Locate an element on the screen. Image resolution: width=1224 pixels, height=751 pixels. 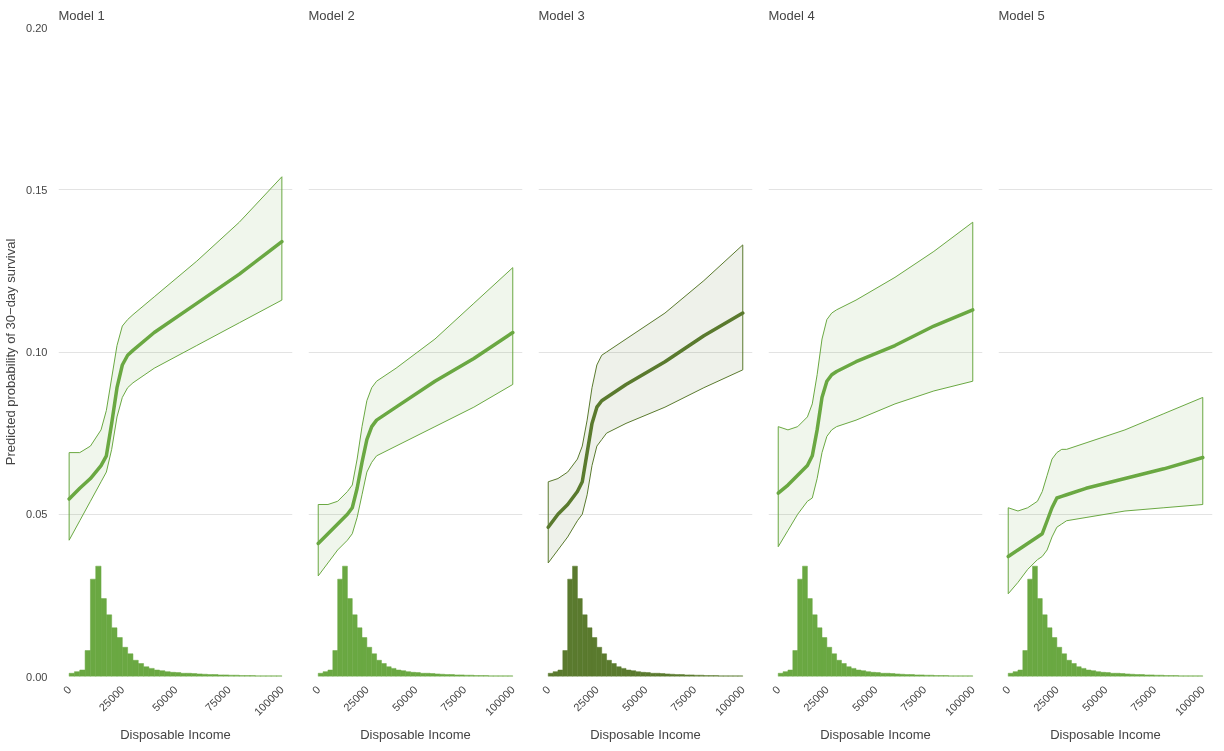
chart-title: Model 2 is located at coordinates (331, 15).